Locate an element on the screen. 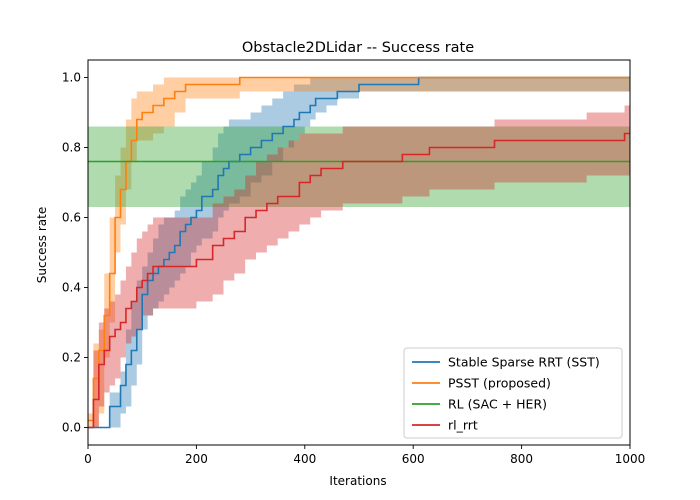 This screenshot has width=700, height=500. y-tick-label: 0.8 is located at coordinates (71, 148).